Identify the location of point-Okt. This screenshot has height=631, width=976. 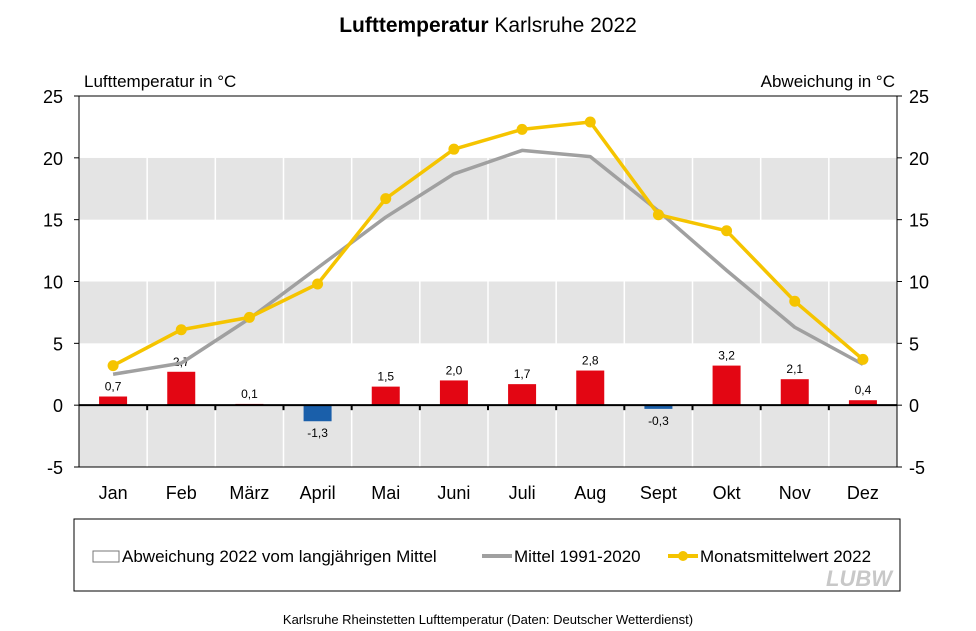
(727, 231).